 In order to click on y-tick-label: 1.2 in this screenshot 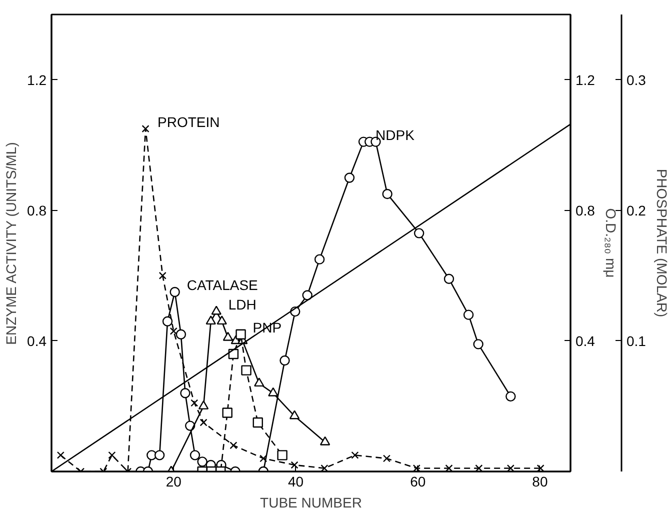, I will do `click(37, 80)`.